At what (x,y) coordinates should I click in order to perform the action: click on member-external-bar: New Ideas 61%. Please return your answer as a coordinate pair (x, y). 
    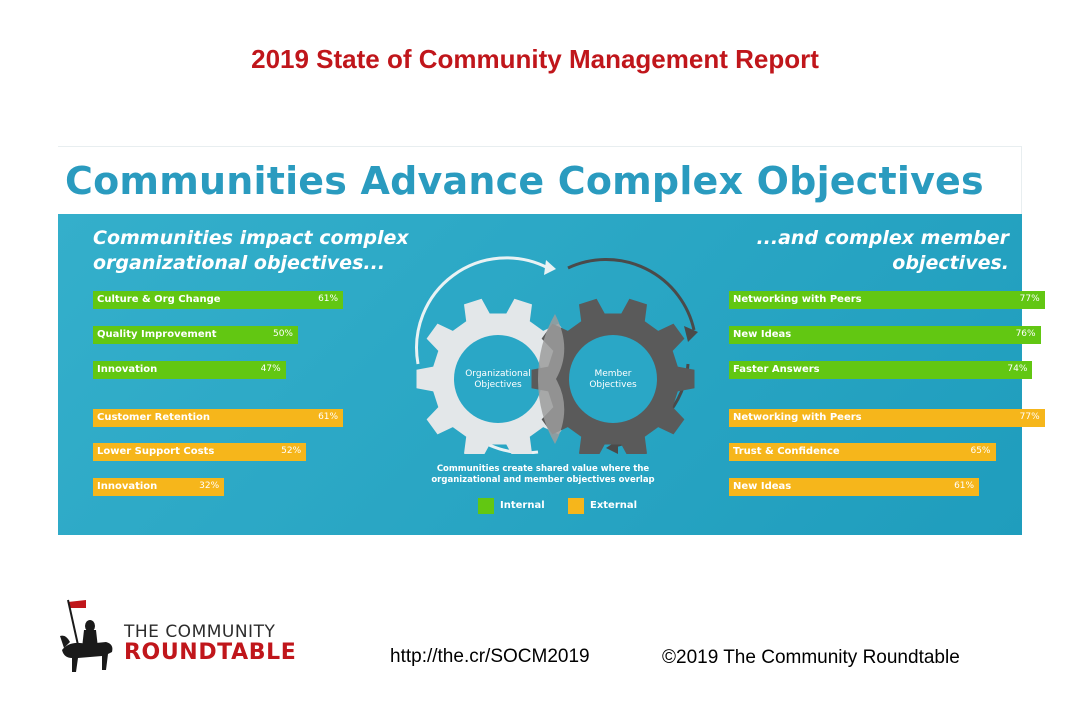
    Looking at the image, I should click on (854, 487).